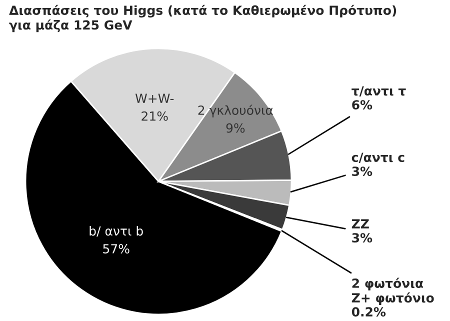 The image size is (450, 321). I want to click on data-label: 57%, so click(116, 249).